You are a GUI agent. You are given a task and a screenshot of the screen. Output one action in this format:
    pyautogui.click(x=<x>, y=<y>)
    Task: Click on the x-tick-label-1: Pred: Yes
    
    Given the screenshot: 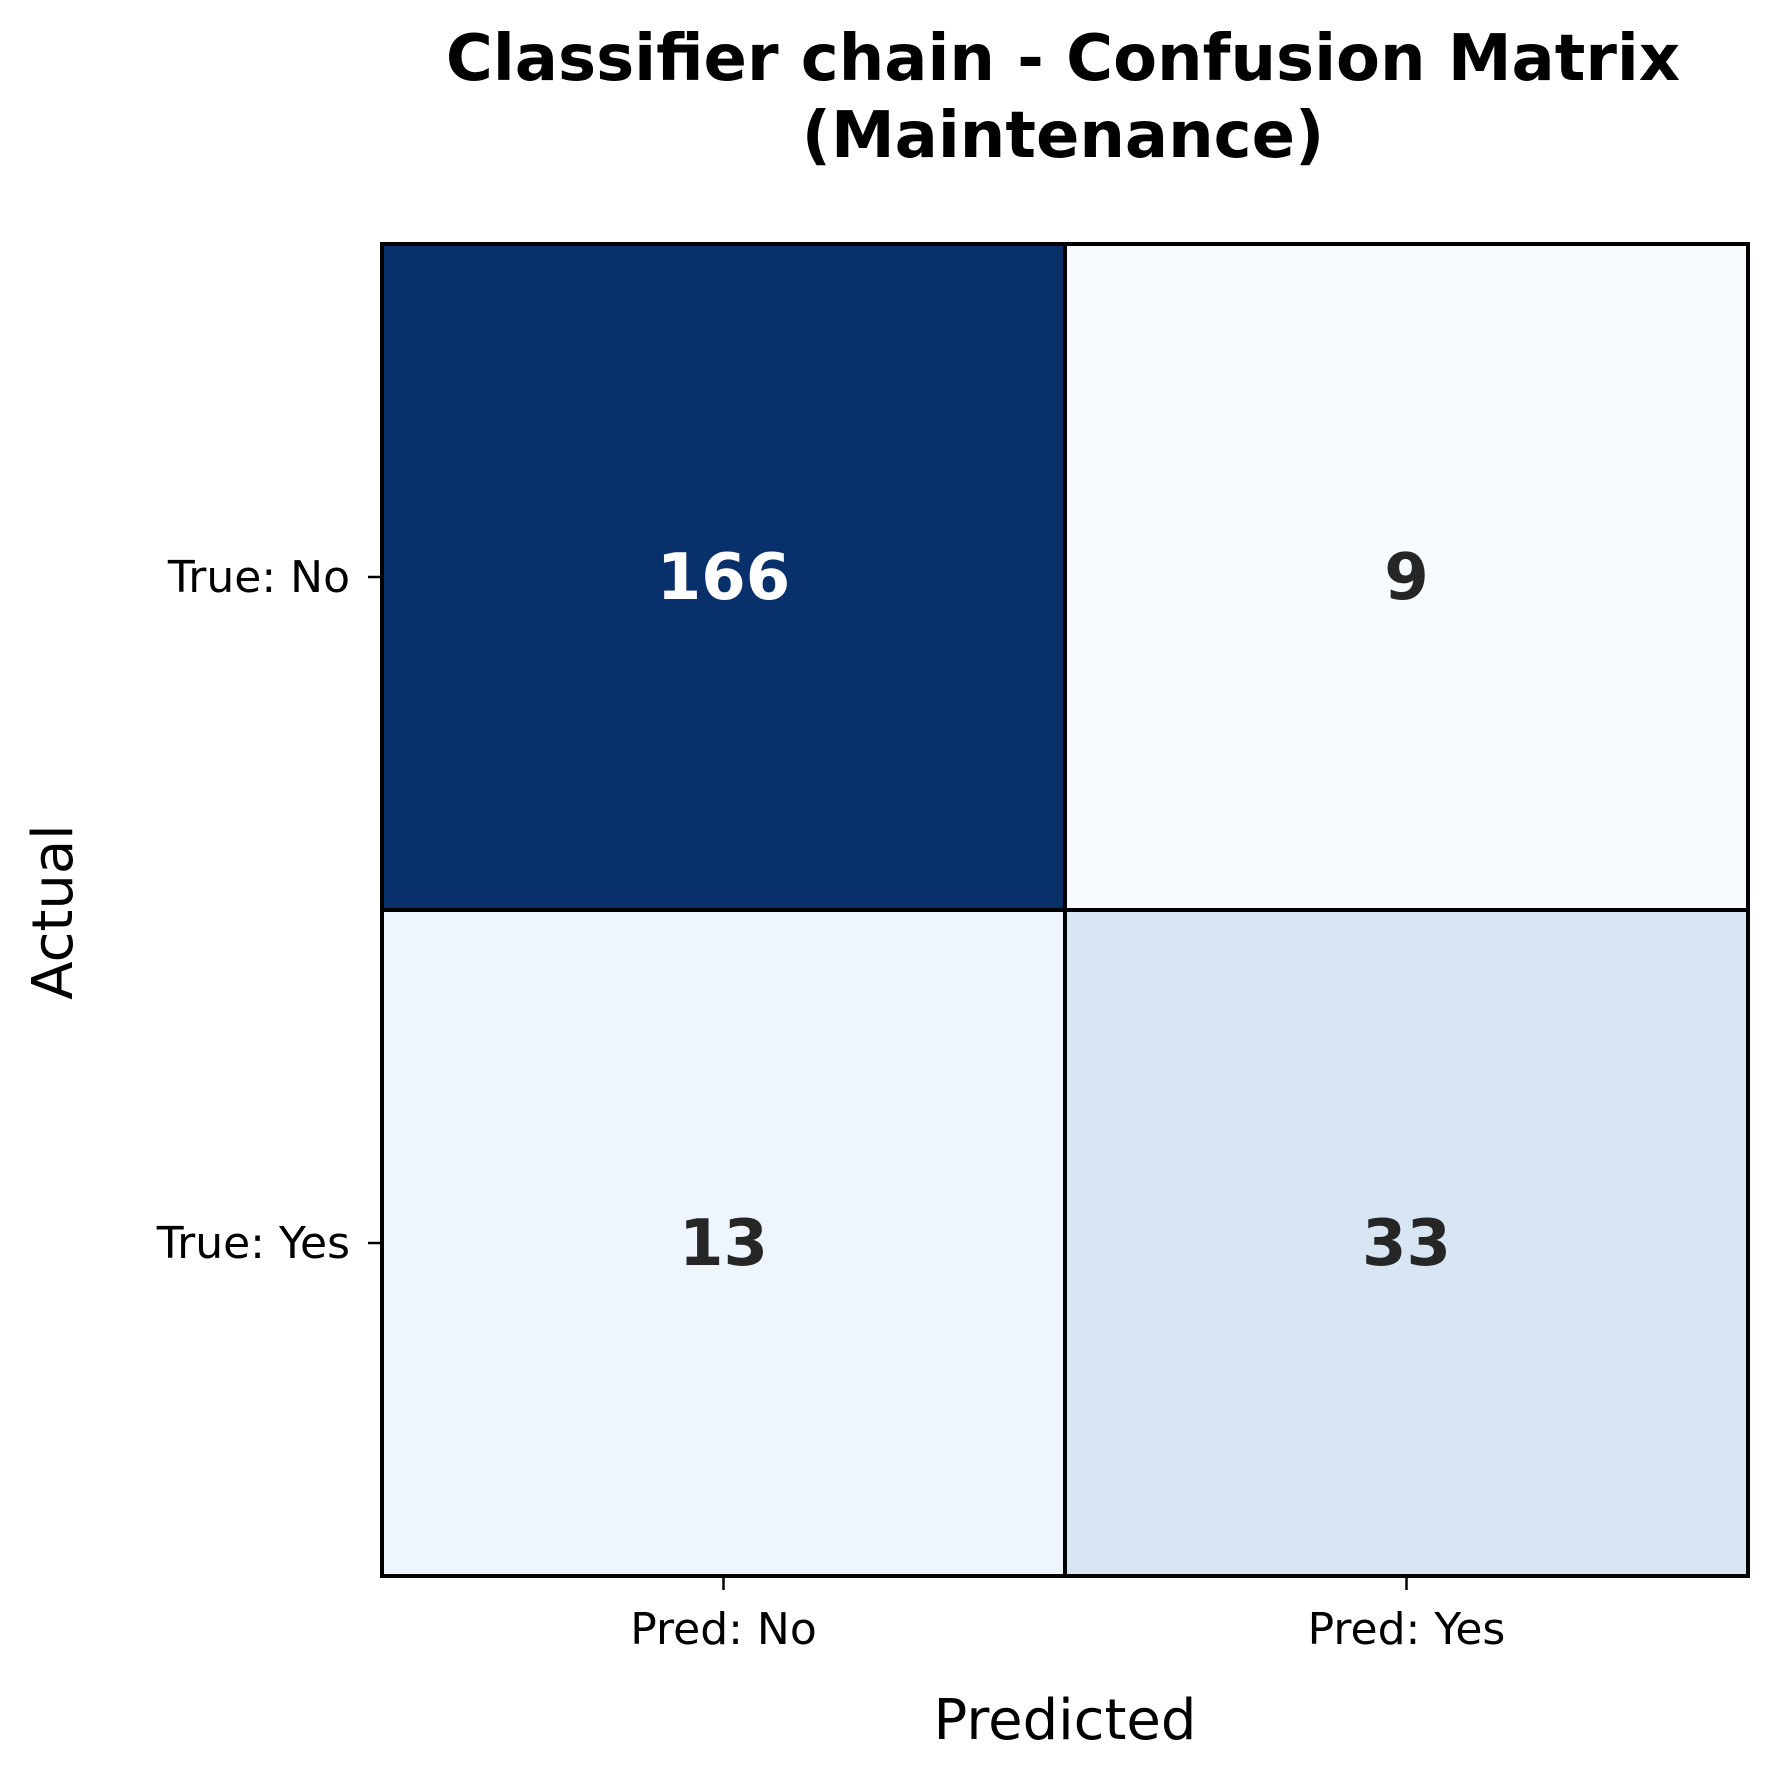 What is the action you would take?
    pyautogui.click(x=1407, y=1629)
    